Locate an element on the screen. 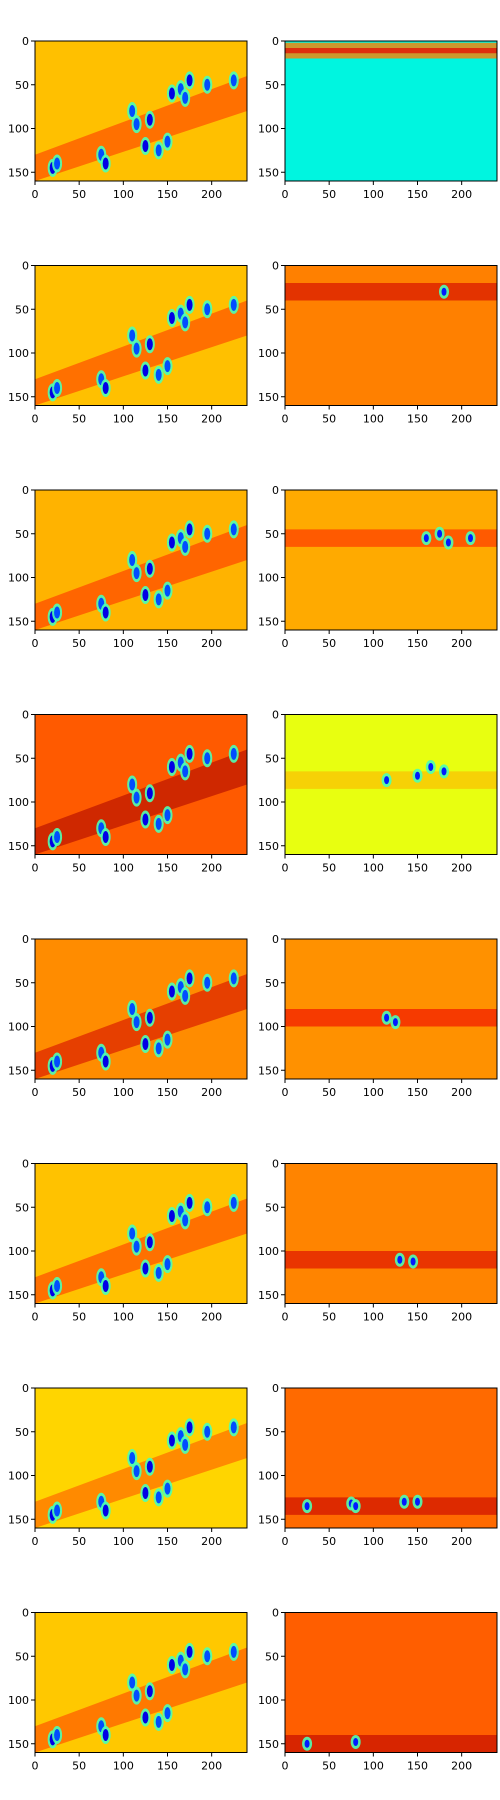 This screenshot has width=500, height=1800. x-tick-label: 150 is located at coordinates (167, 643).